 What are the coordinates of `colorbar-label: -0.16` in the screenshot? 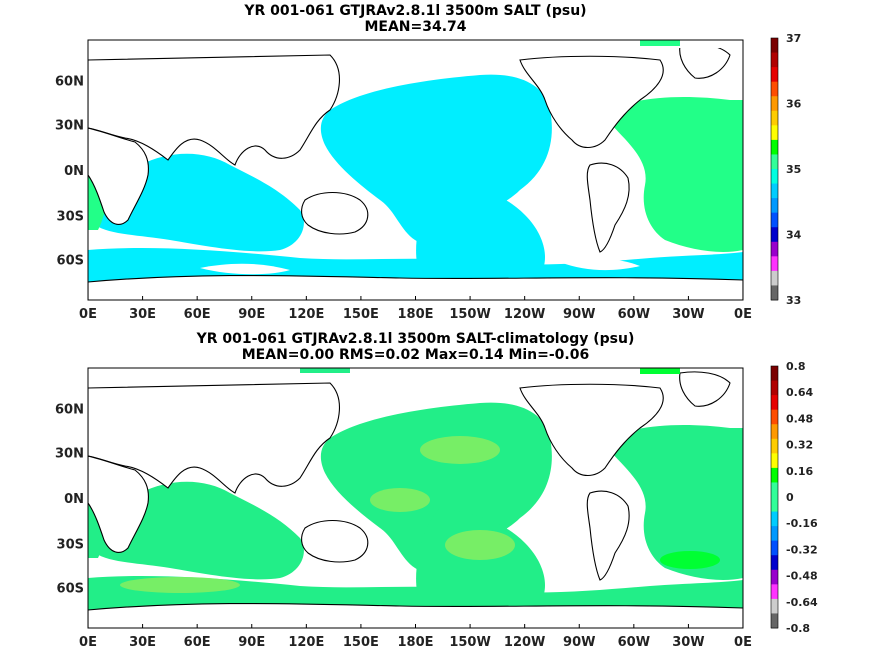 It's located at (802, 523).